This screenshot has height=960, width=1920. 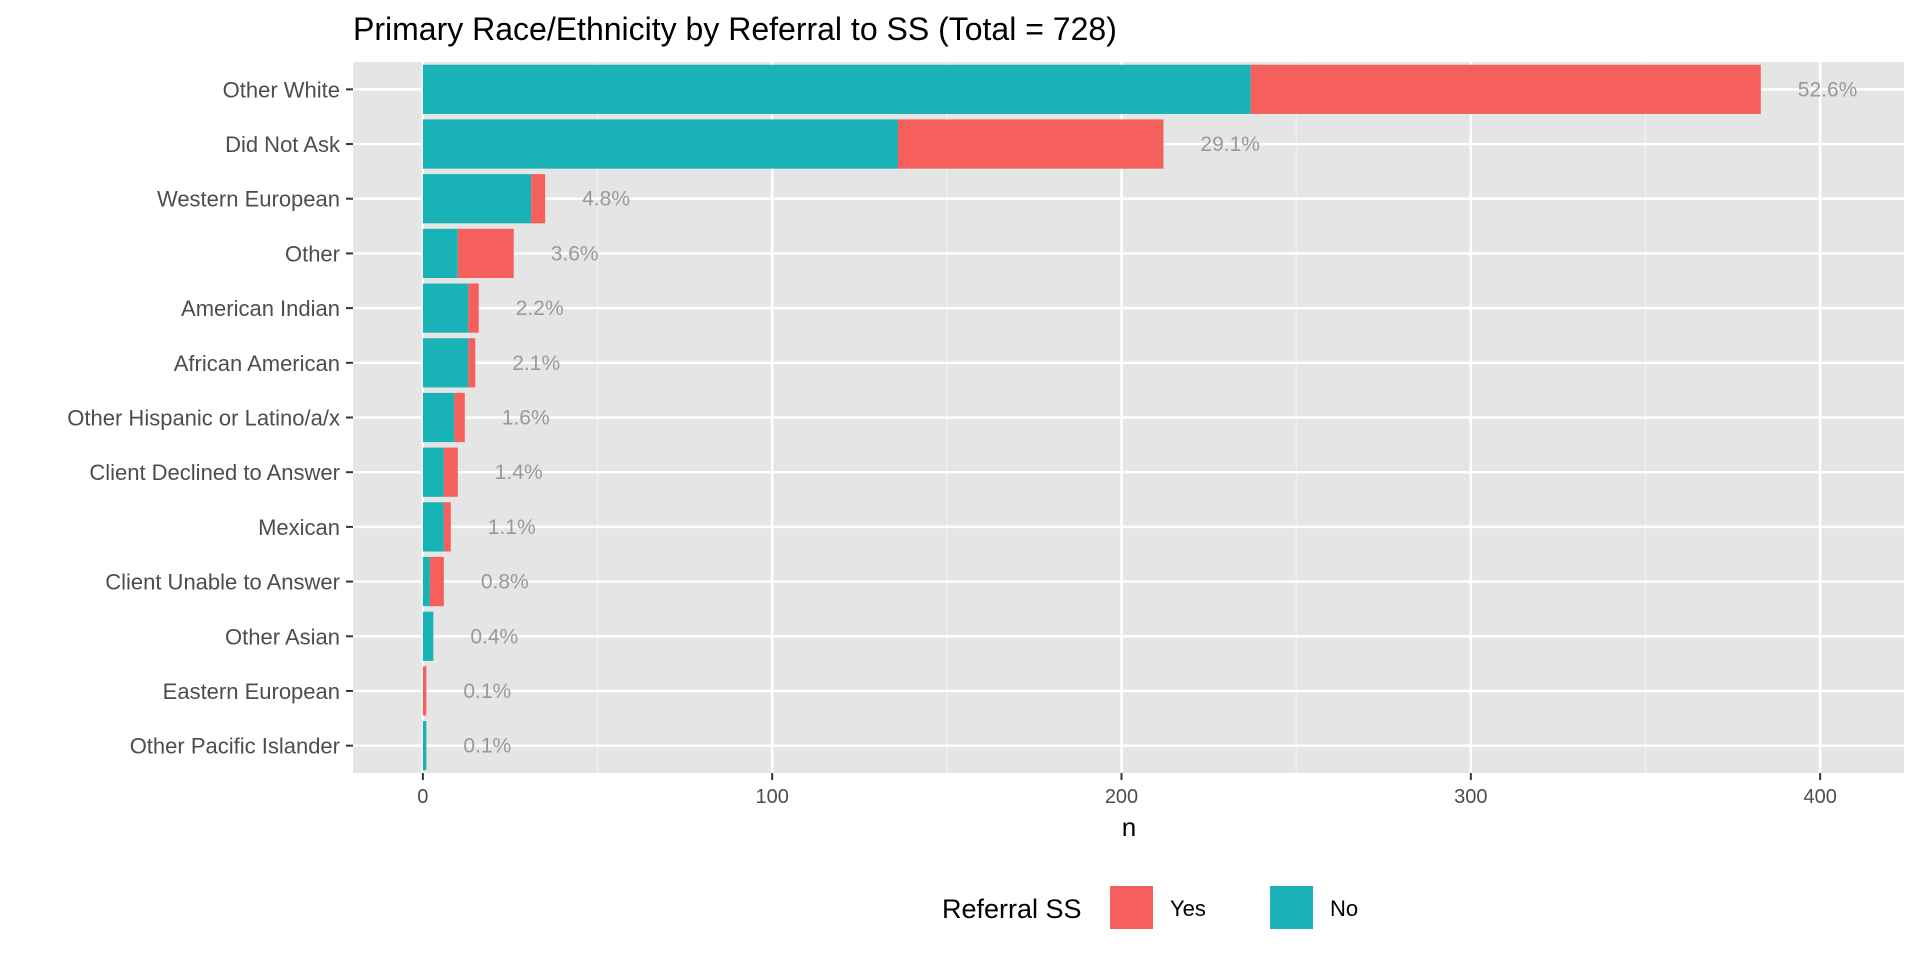 I want to click on y-tick-label: Other Asian, so click(x=282, y=636).